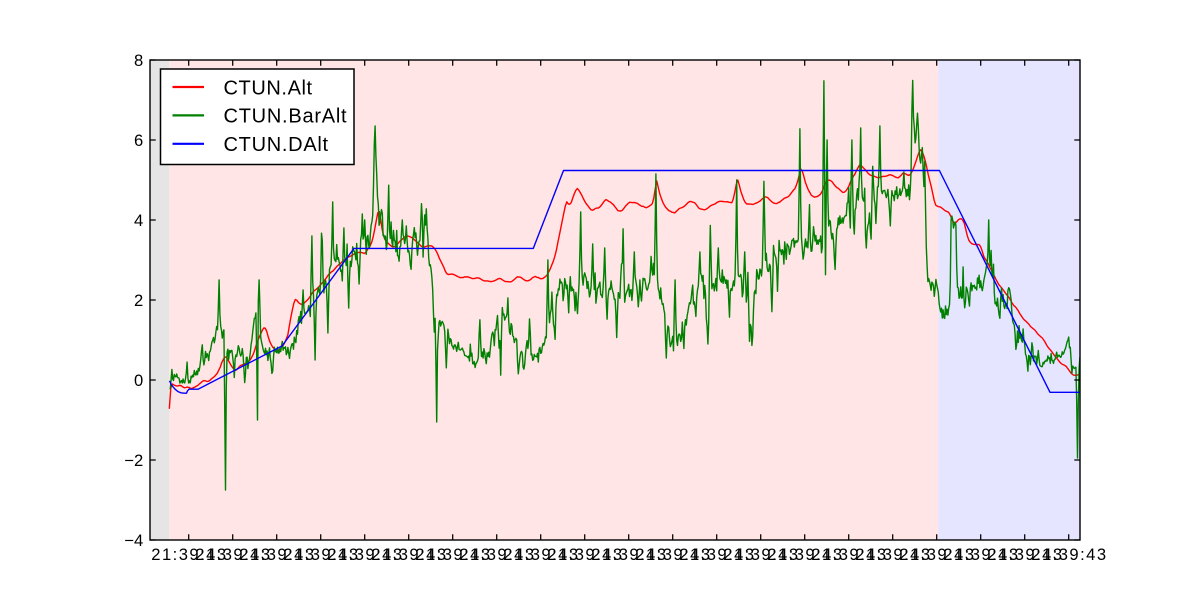 The image size is (1200, 600). Describe the element at coordinates (138, 60) in the screenshot. I see `svg-text: 8` at that location.